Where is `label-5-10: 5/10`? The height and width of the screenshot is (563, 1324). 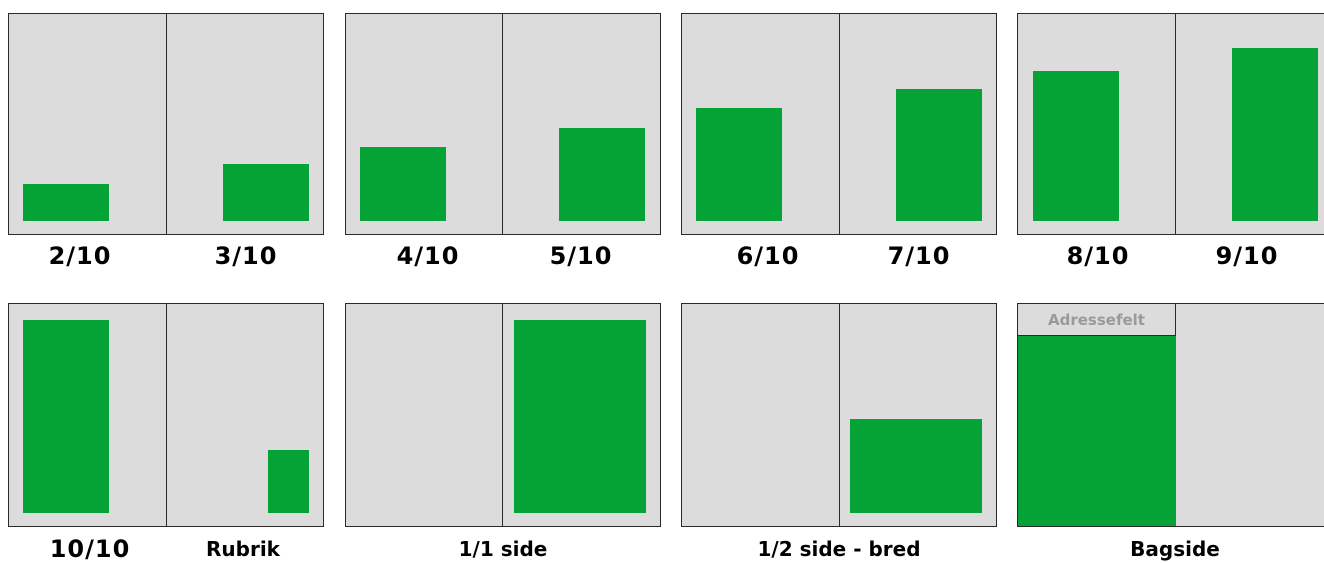 label-5-10: 5/10 is located at coordinates (581, 256).